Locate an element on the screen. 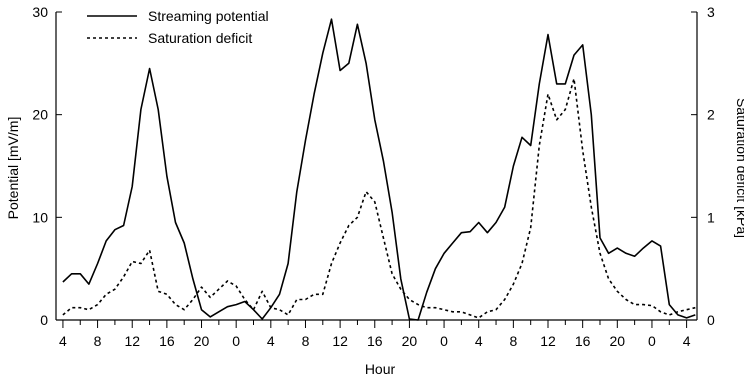 This screenshot has width=744, height=381. y-right-tick-label: 1 is located at coordinates (711, 217).